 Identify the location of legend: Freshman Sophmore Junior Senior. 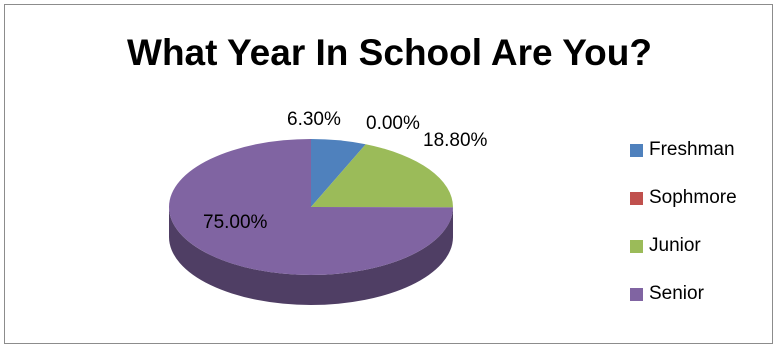
(683, 222).